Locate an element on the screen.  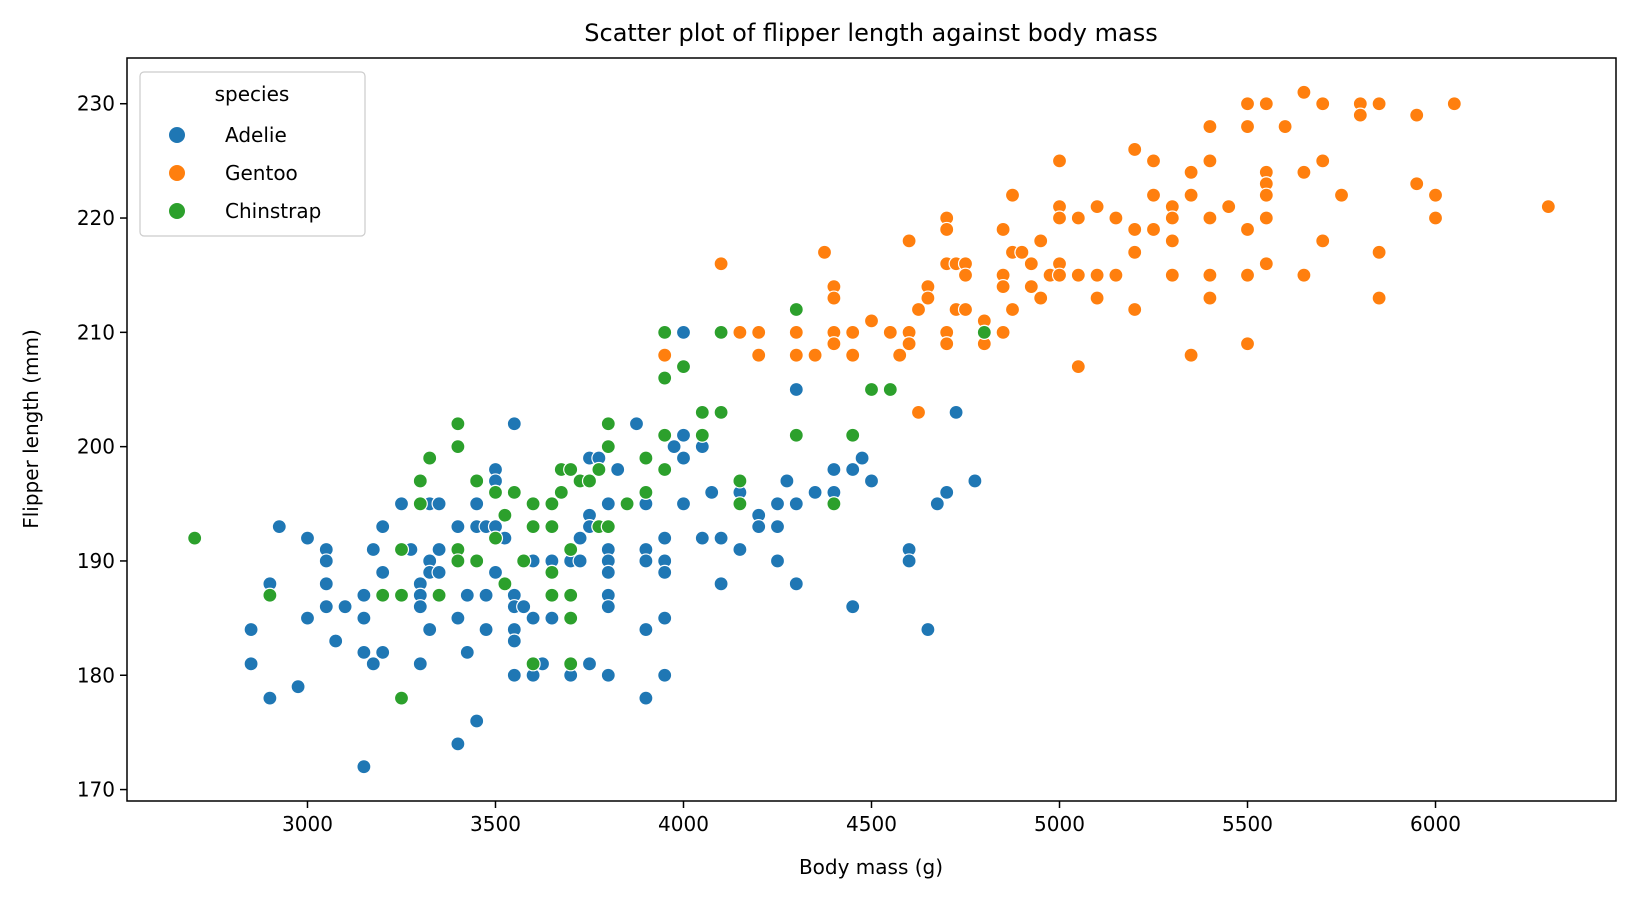
y-tick-label: 190 is located at coordinates (96, 561).